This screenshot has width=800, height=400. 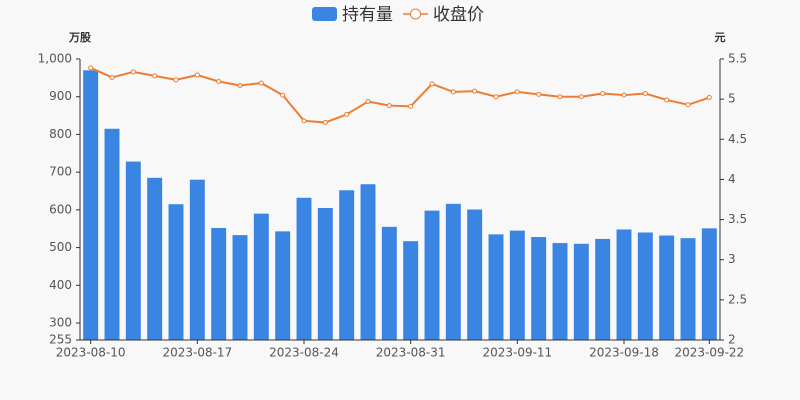 I want to click on line, so click(x=400, y=95).